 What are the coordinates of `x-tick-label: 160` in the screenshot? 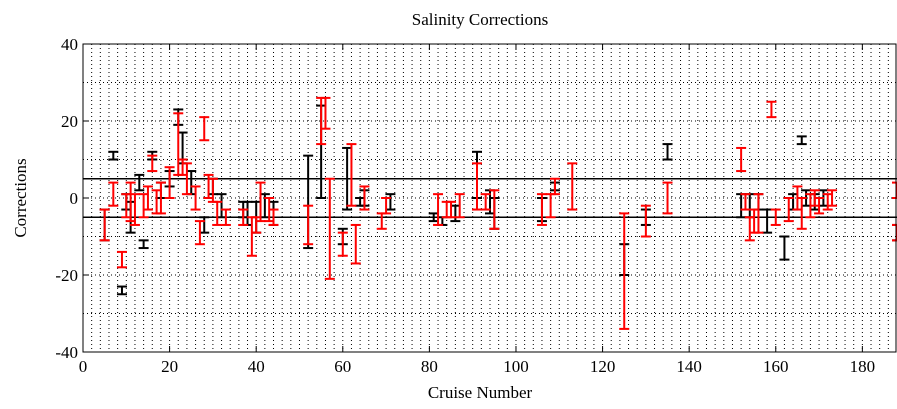 It's located at (776, 366).